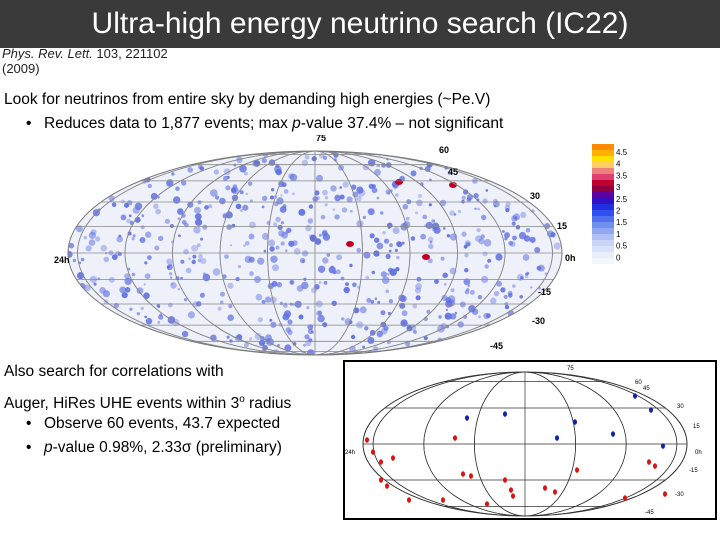 This screenshot has height=540, width=720. I want to click on bullet-sub-after: -value 37.4% – not significant, so click(402, 123).